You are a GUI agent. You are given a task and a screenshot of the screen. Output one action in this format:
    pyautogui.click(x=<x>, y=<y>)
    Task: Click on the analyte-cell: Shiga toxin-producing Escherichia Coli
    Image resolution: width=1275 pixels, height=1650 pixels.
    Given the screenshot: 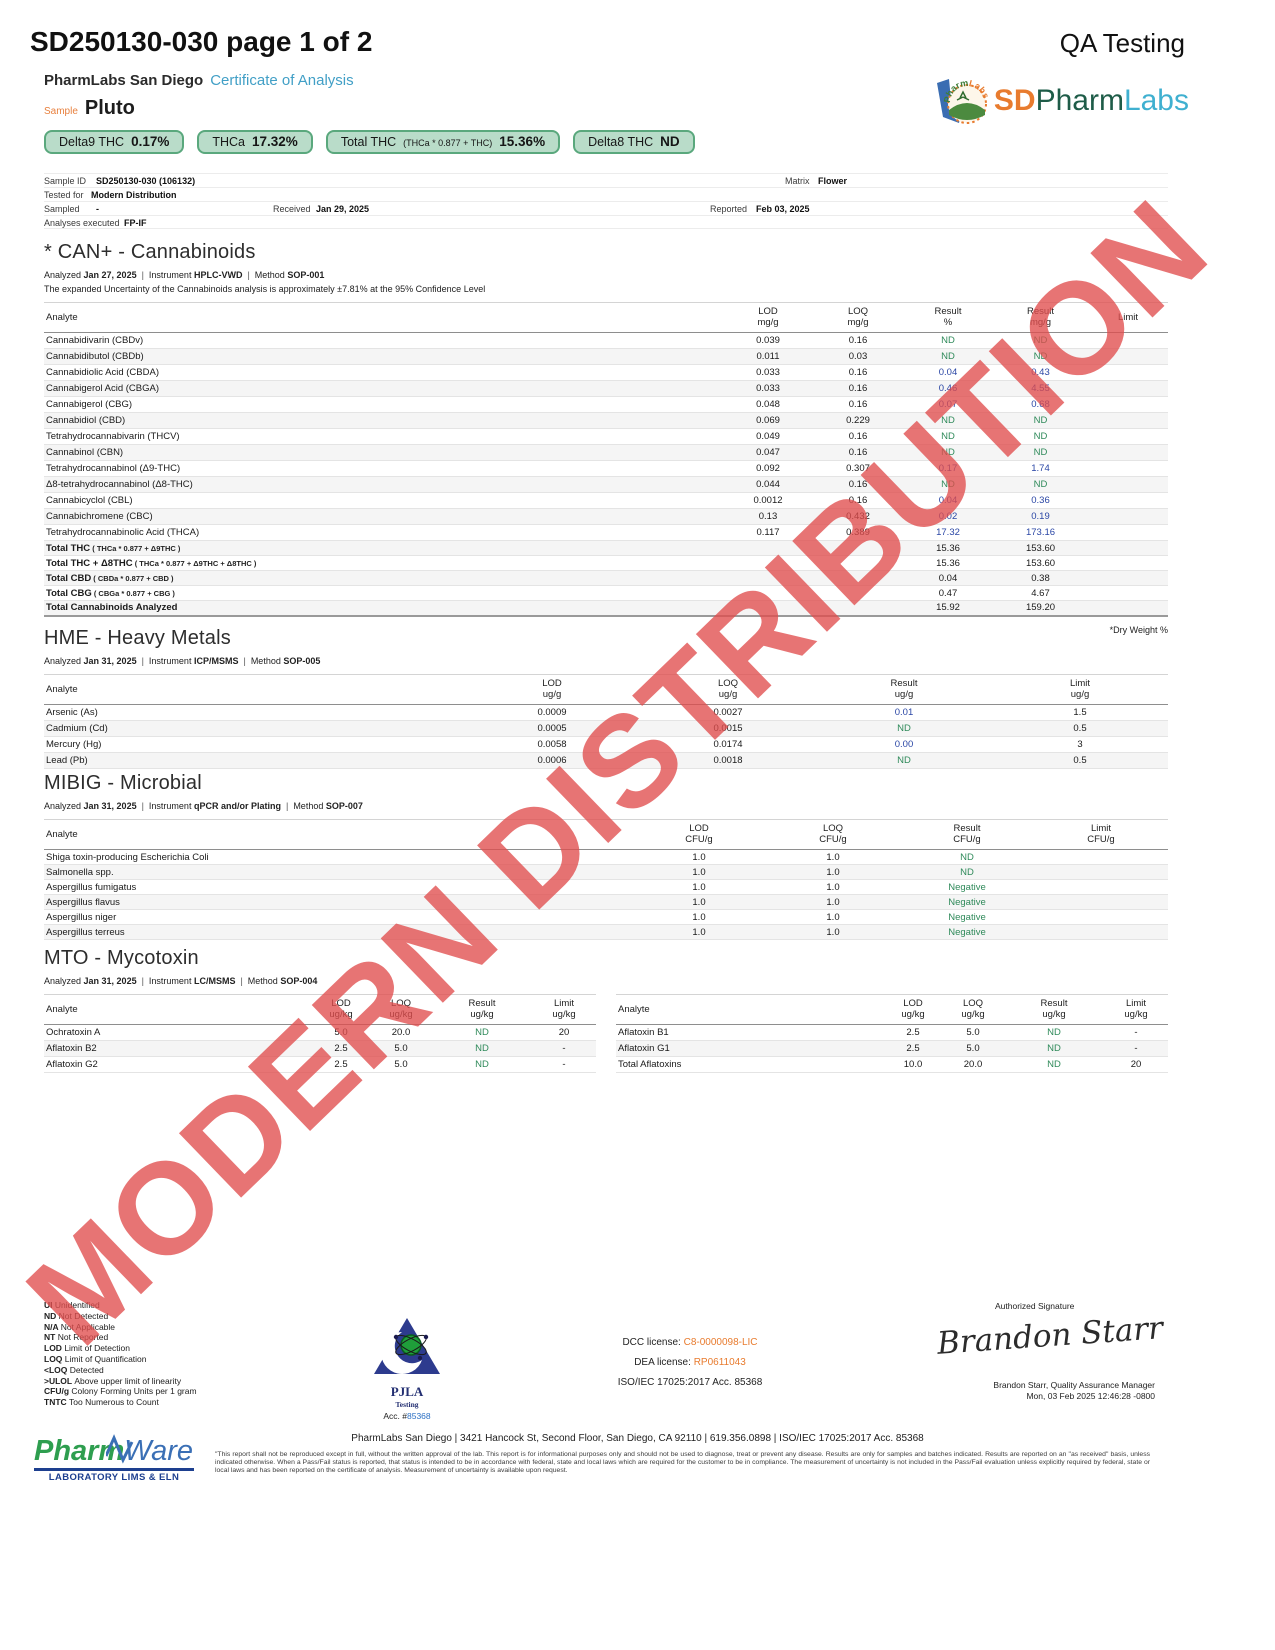 What is the action you would take?
    pyautogui.click(x=338, y=857)
    